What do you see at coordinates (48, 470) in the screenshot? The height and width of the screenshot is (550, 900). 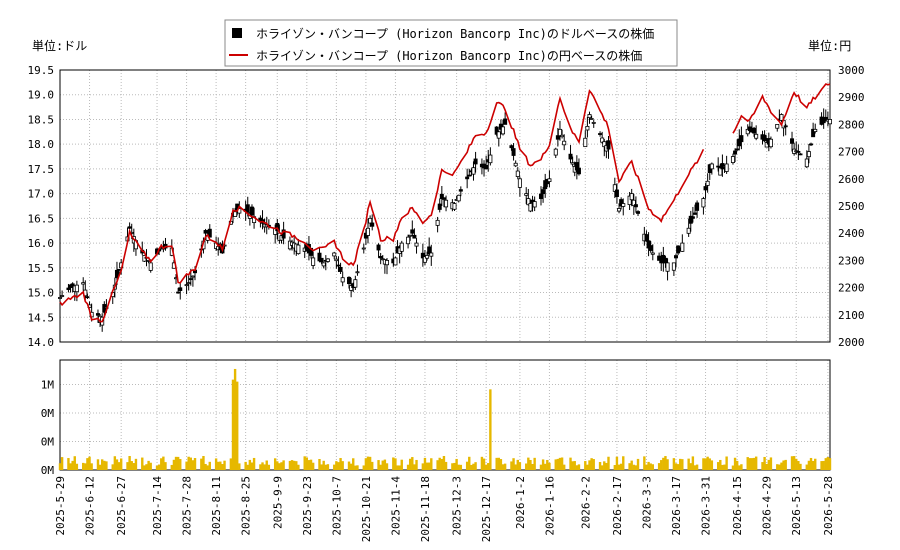 I see `volume-tick-label: 0M` at bounding box center [48, 470].